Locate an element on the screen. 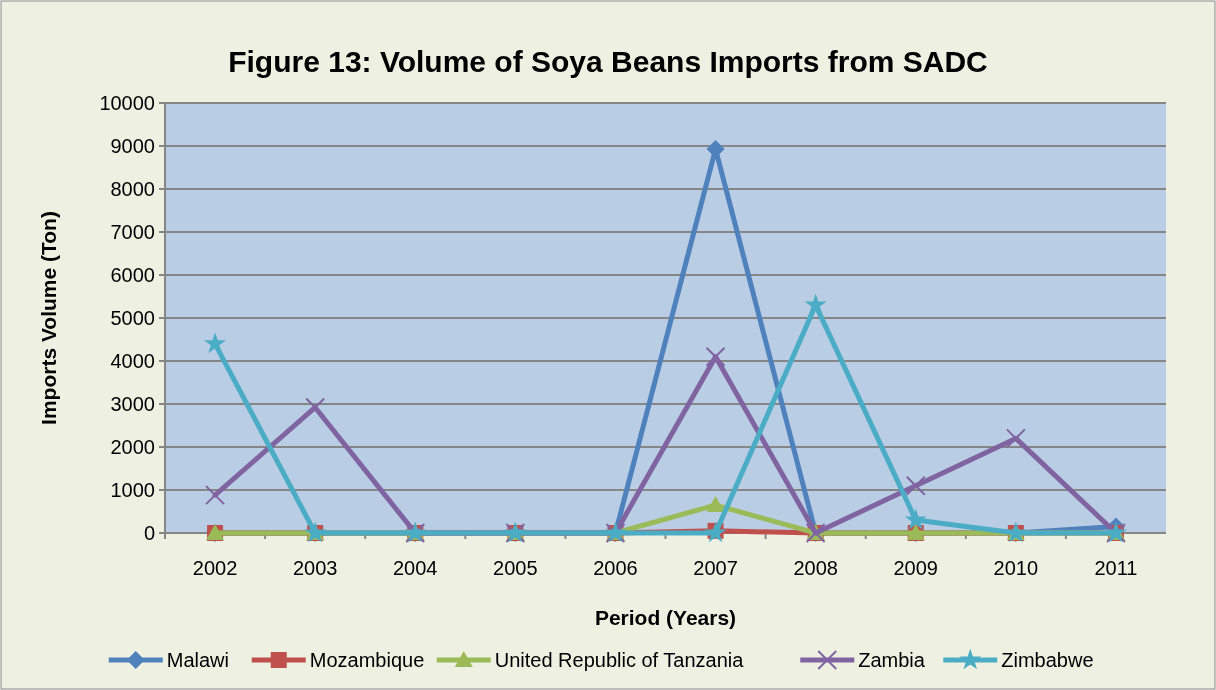  x-tick-label: 2005 is located at coordinates (515, 568).